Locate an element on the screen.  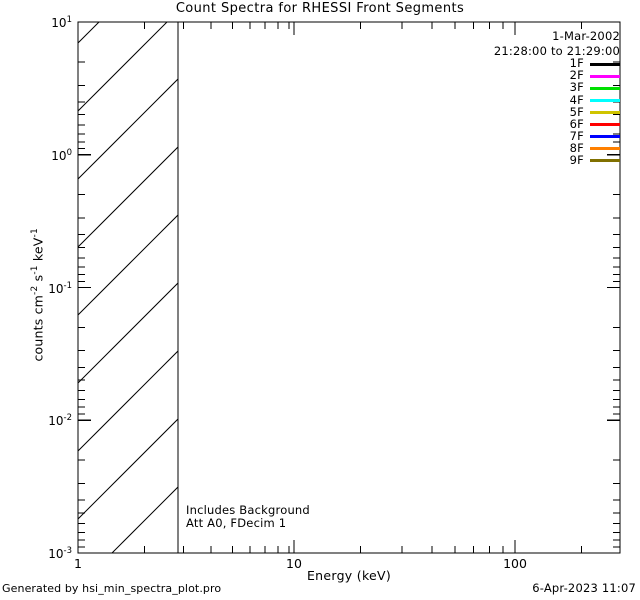
y-tick-label: 10-2 is located at coordinates (50, 420).